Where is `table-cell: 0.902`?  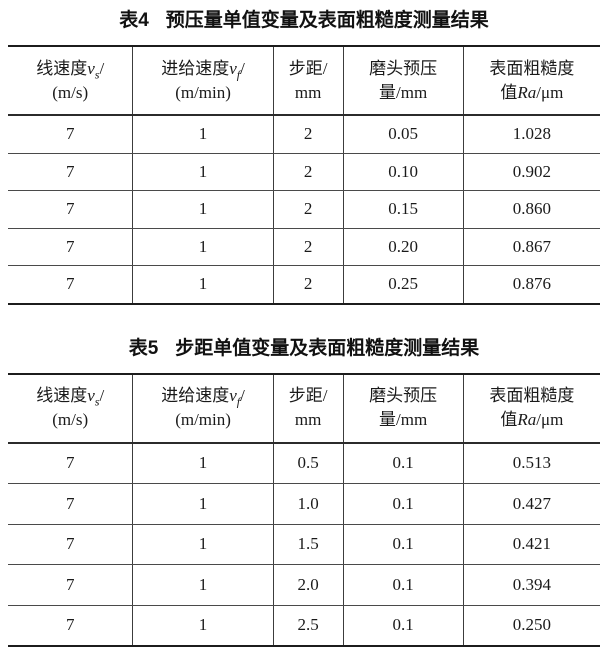
table-cell: 0.902 is located at coordinates (531, 172).